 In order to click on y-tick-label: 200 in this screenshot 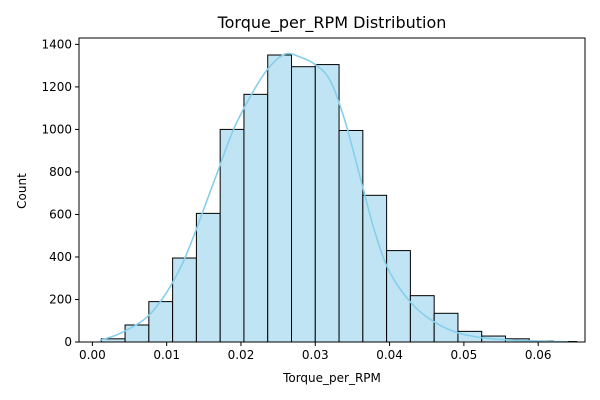, I will do `click(60, 299)`.